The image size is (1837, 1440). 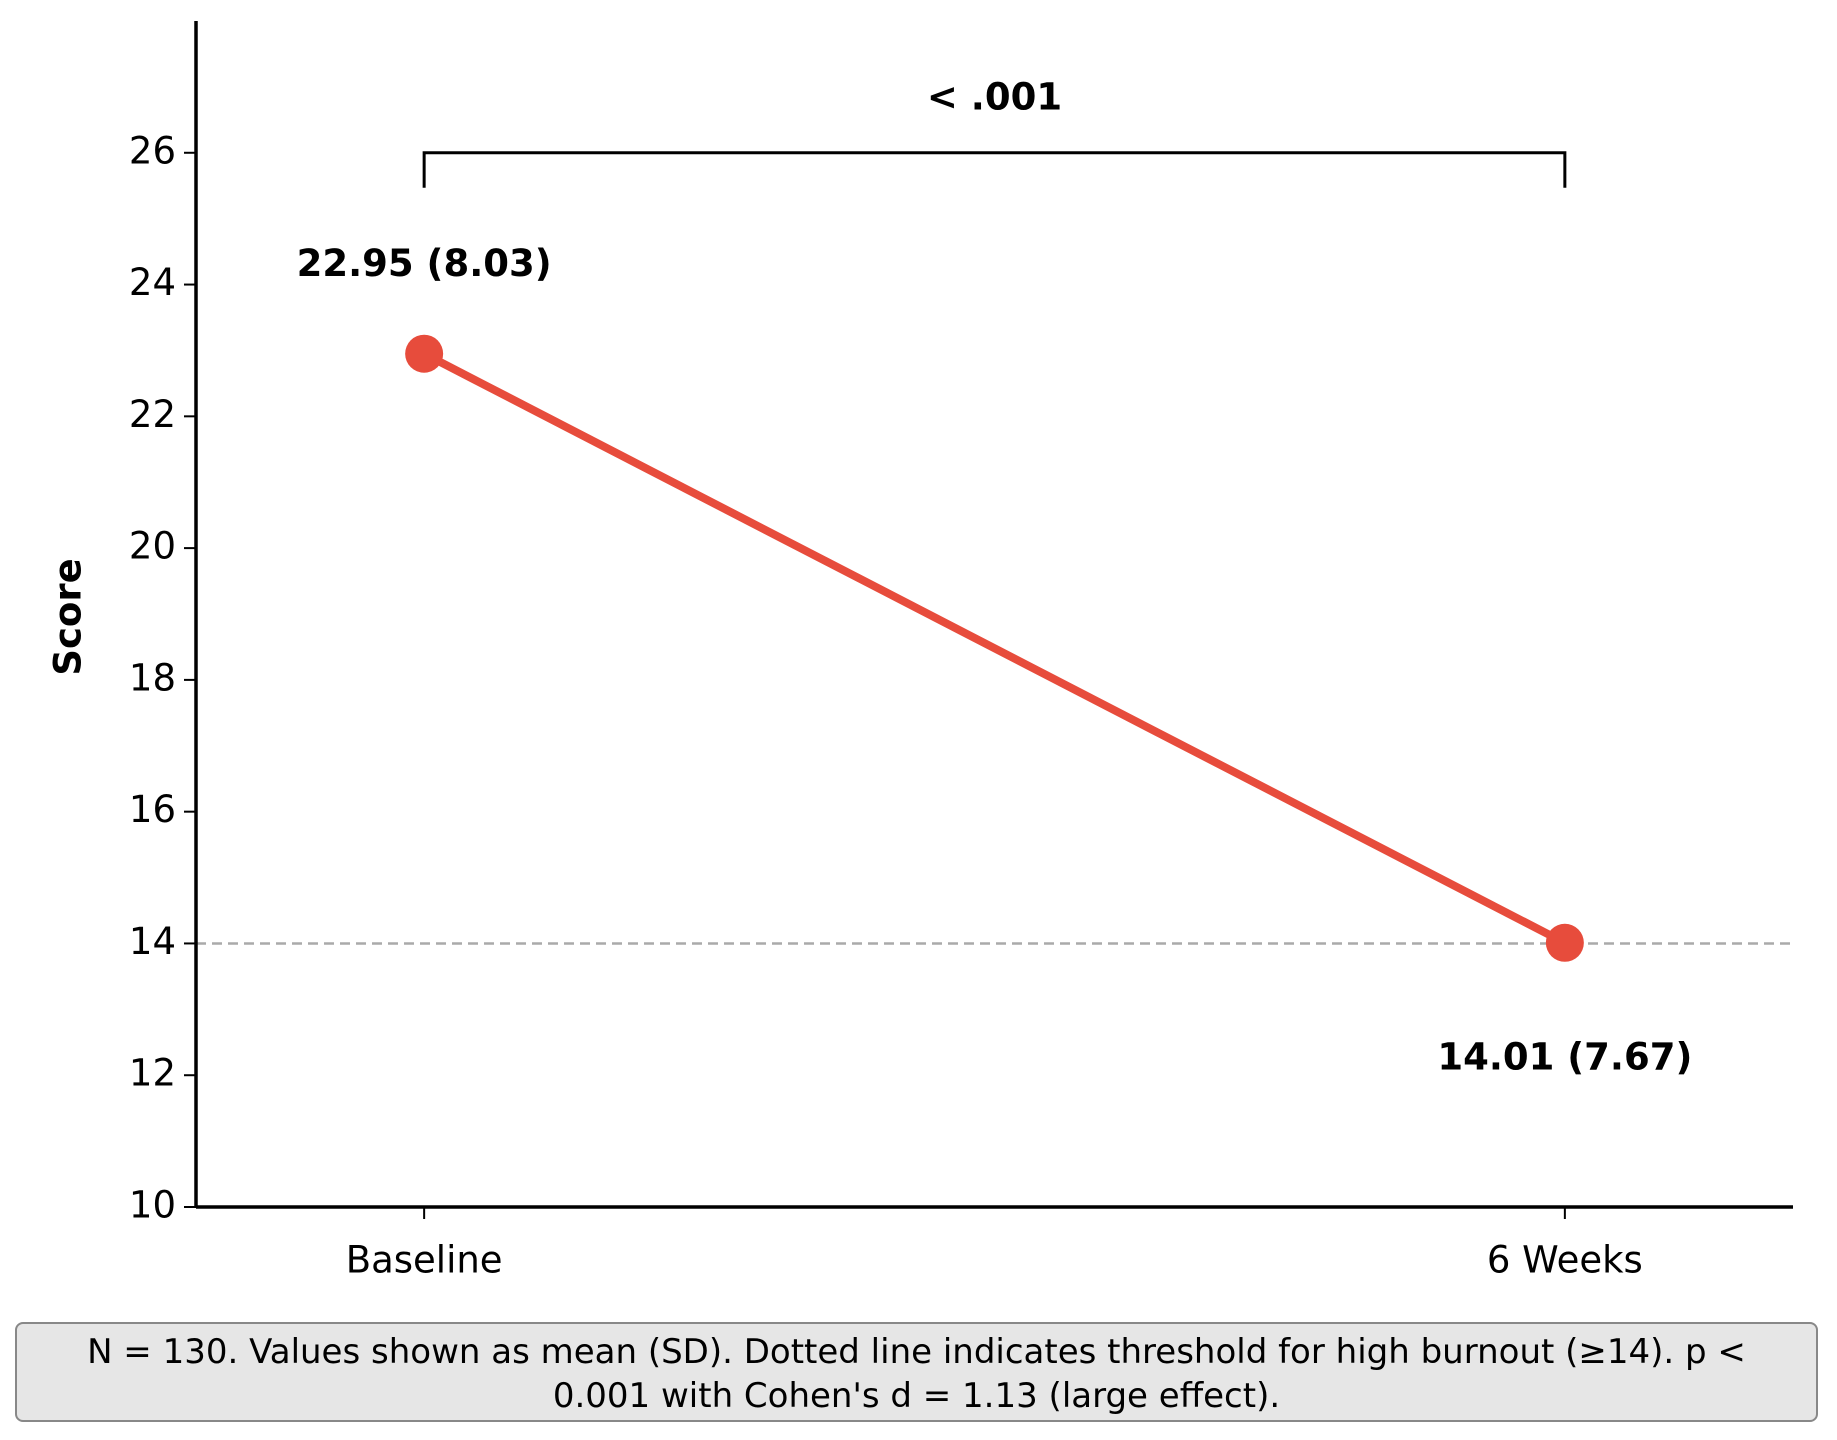 I want to click on value-label: 22.95 (8.03), so click(x=424, y=263).